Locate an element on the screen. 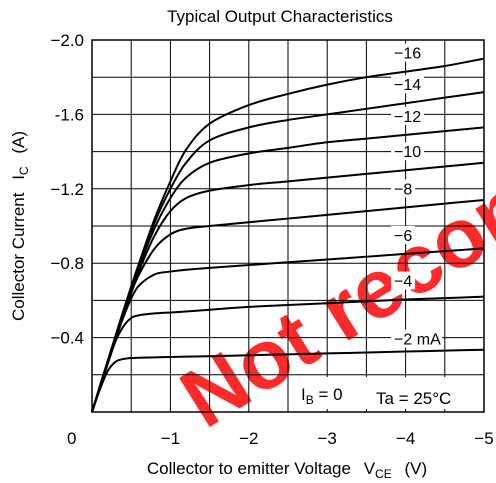 Image resolution: width=496 pixels, height=483 pixels. temperature-annotation: Ta = 25°C is located at coordinates (413, 398).